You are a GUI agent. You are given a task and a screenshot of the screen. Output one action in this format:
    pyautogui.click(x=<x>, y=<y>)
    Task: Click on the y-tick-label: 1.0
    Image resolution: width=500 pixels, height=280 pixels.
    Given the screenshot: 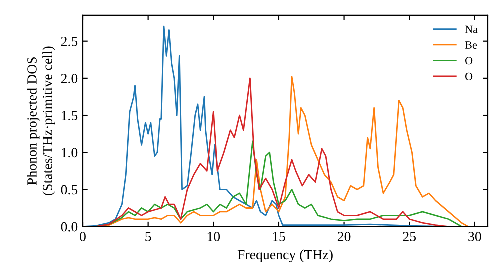 What is the action you would take?
    pyautogui.click(x=70, y=153)
    